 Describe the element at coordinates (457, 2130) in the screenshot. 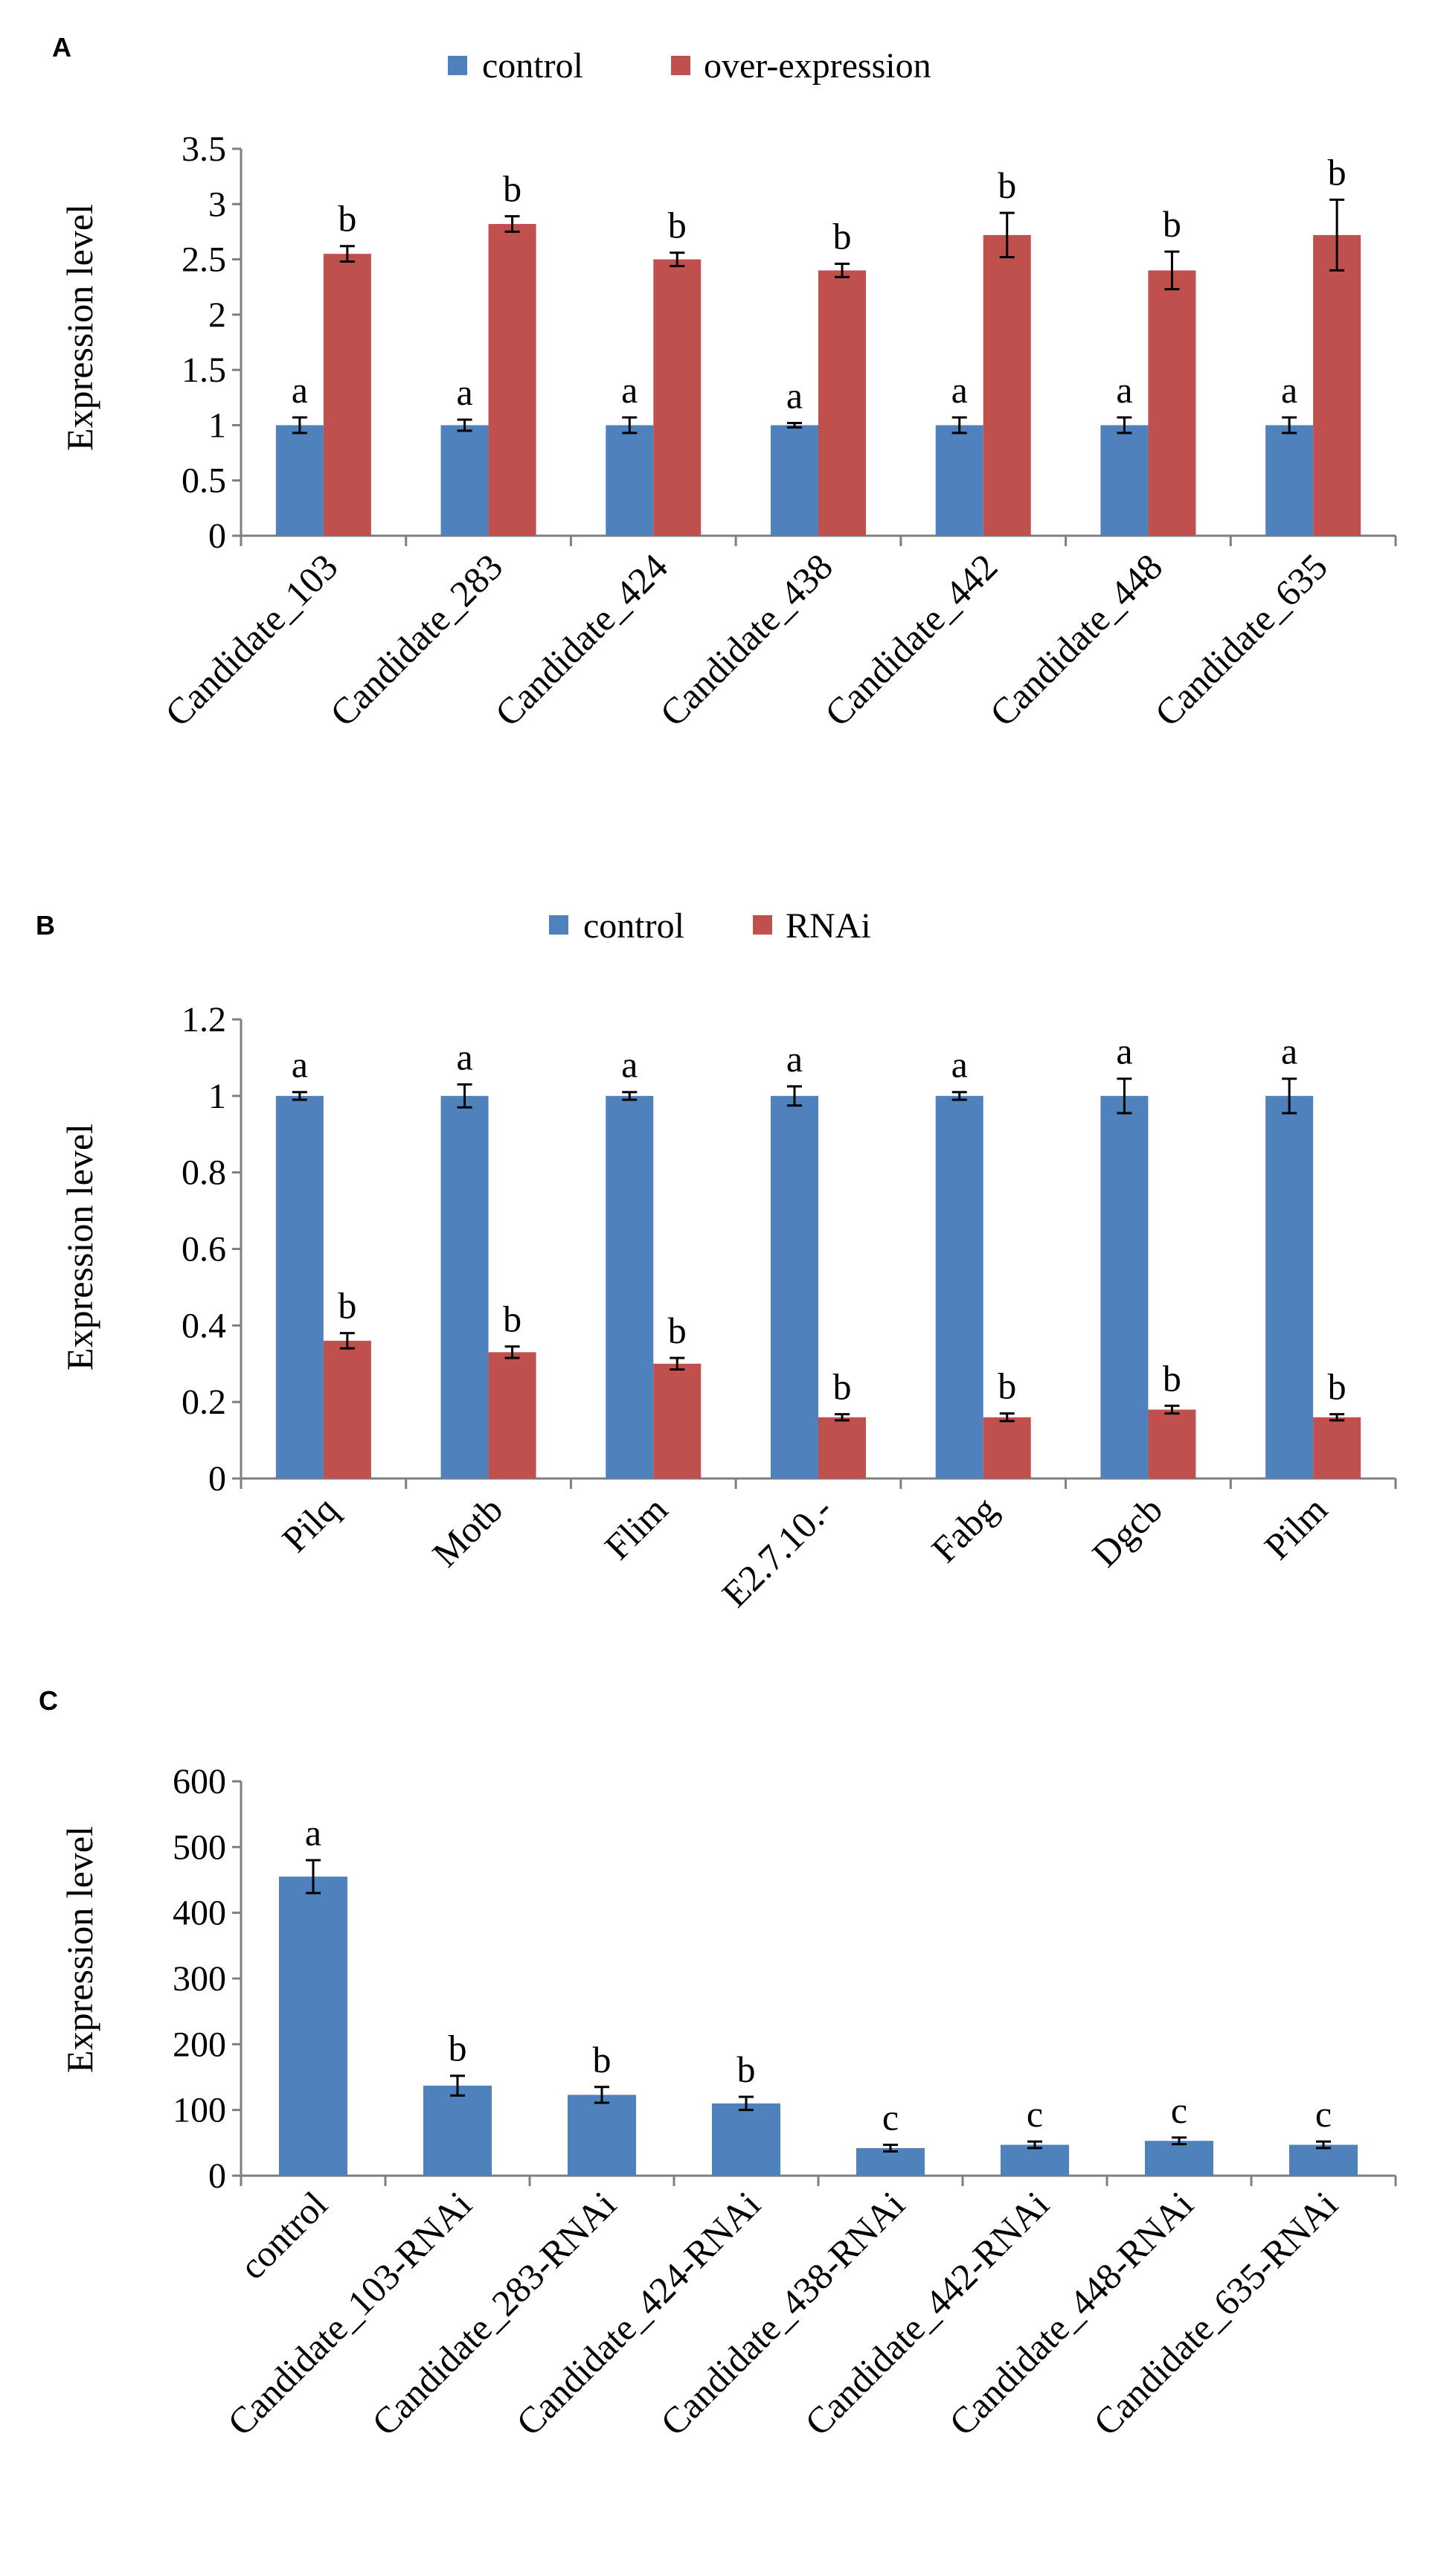

I see `bar-expression-candidate-103-rnai` at that location.